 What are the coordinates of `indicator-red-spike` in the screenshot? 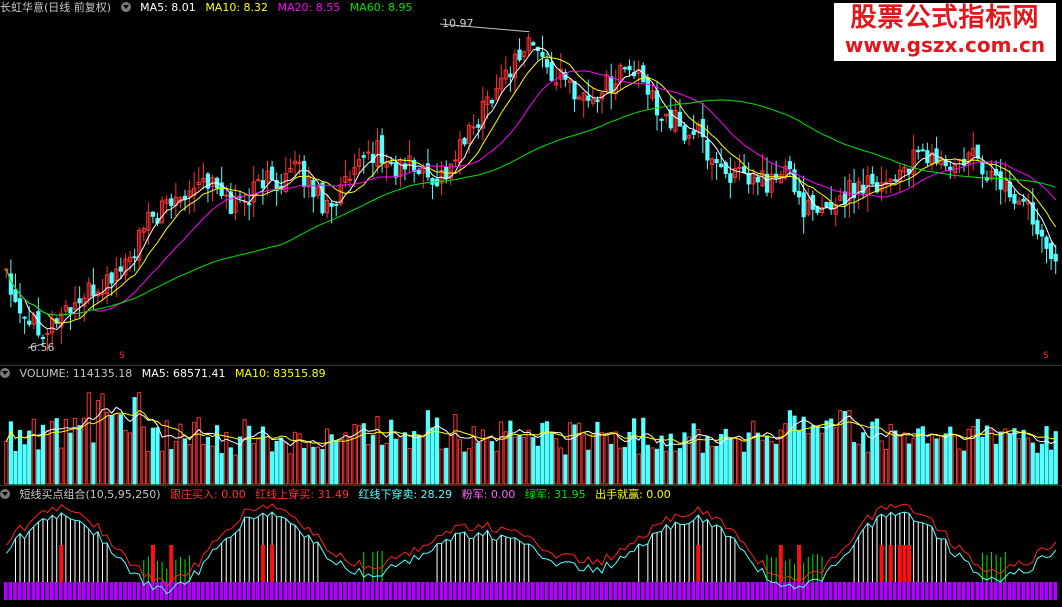 It's located at (61, 563).